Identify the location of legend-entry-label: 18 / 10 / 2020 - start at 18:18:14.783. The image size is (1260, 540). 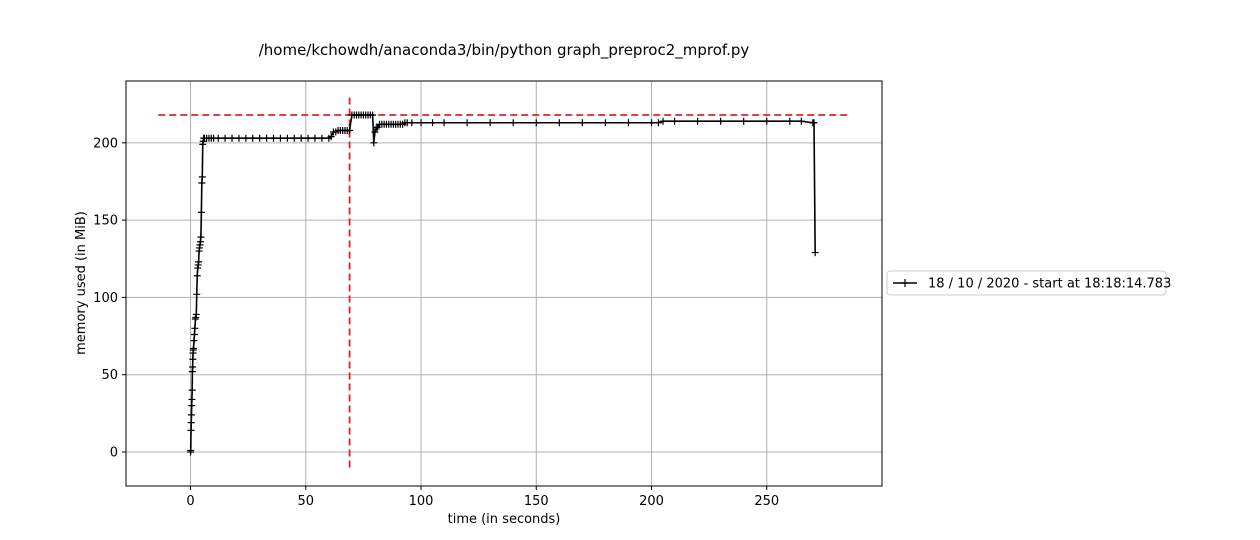
(1049, 284).